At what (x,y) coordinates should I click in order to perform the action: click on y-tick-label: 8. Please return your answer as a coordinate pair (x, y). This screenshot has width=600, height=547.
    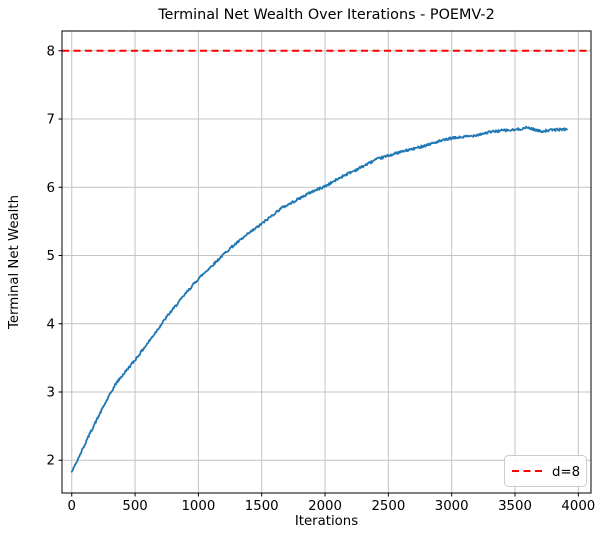
    Looking at the image, I should click on (51, 51).